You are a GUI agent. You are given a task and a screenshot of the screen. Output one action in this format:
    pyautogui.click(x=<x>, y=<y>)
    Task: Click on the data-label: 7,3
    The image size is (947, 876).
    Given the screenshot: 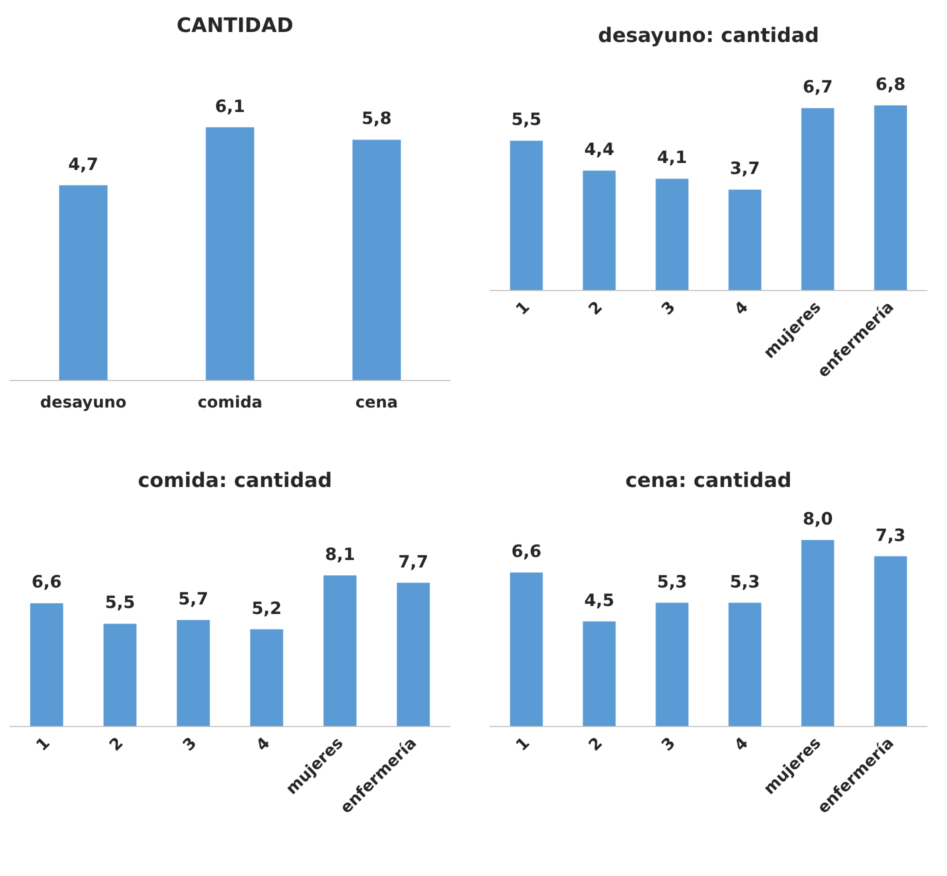 What is the action you would take?
    pyautogui.click(x=891, y=536)
    